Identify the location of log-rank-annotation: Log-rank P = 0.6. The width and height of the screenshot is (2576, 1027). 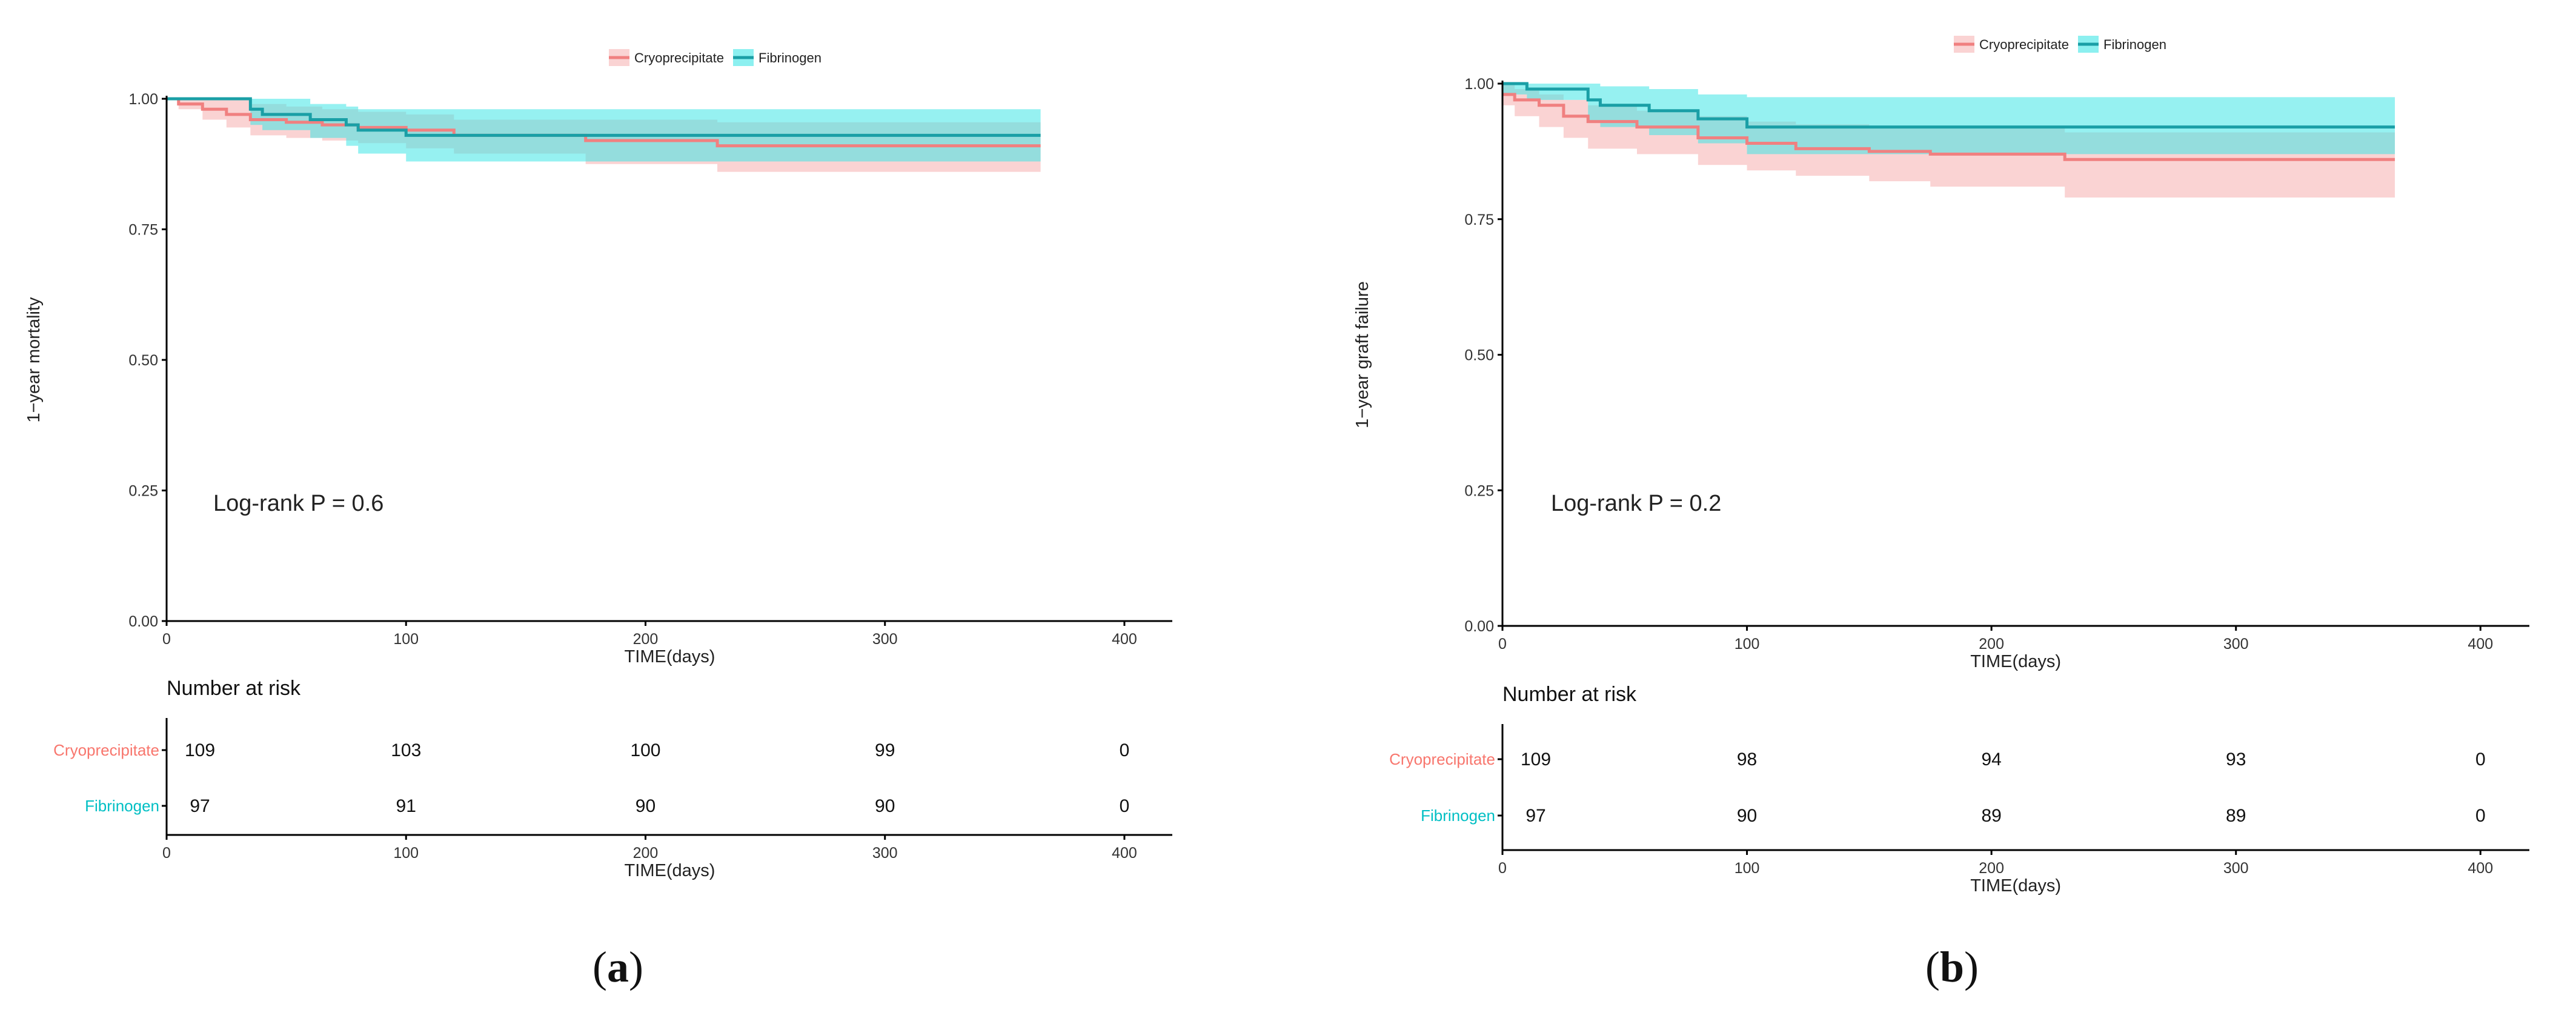
(298, 503).